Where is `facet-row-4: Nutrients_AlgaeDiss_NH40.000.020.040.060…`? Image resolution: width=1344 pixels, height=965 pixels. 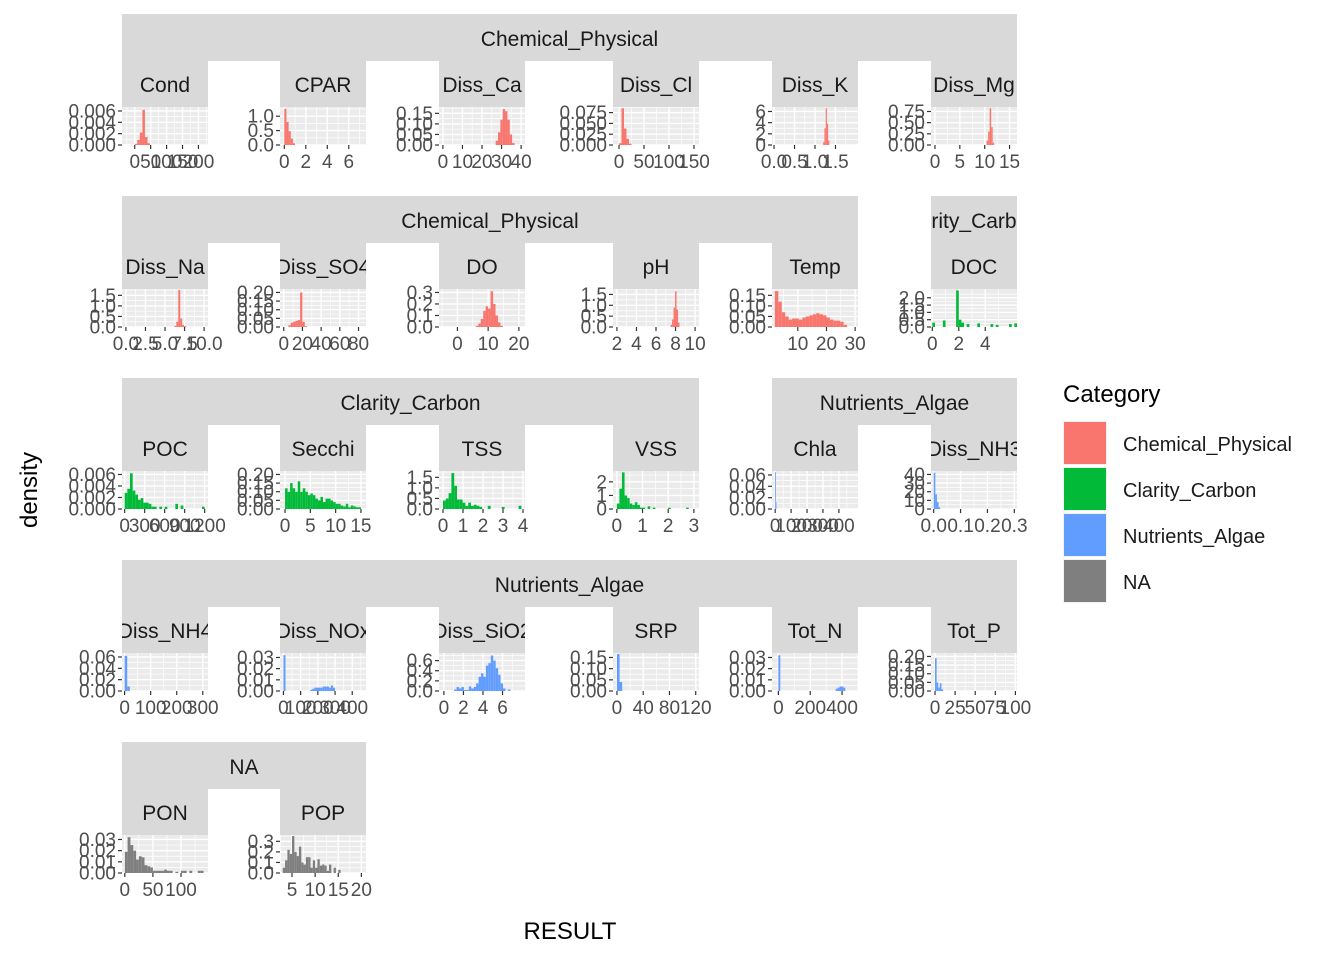 facet-row-4: Nutrients_AlgaeDiss_NH40.000.020.040.060… is located at coordinates (555, 639).